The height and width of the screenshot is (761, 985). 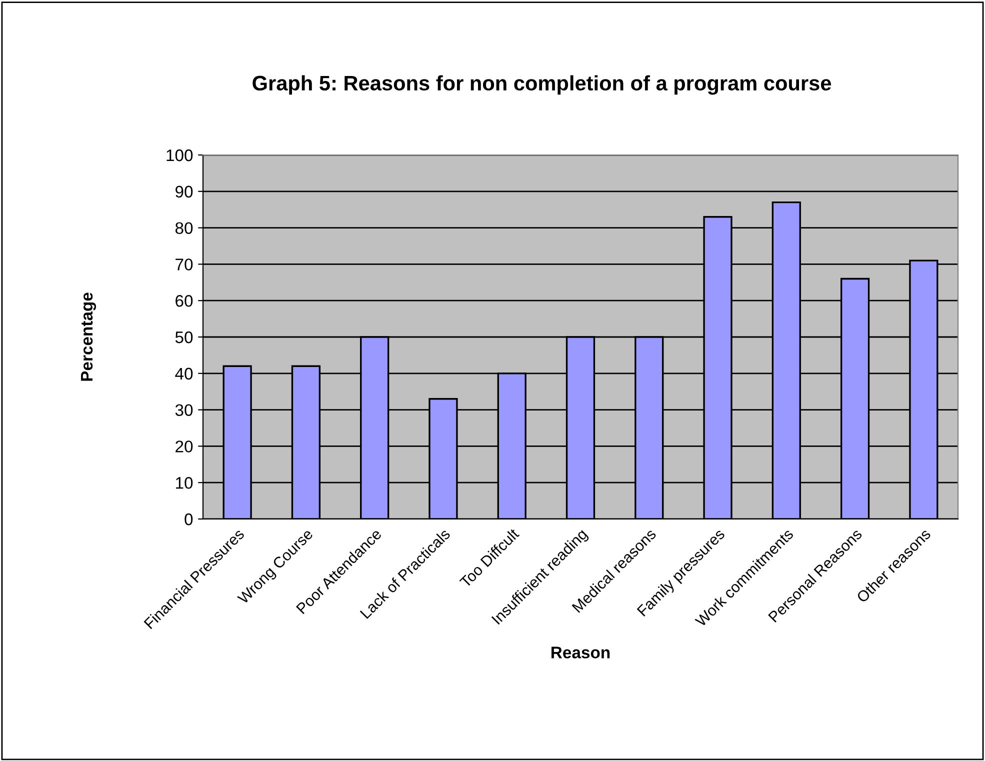 I want to click on chart-title: Graph 5: Reasons for non completion of a program course, so click(x=542, y=85).